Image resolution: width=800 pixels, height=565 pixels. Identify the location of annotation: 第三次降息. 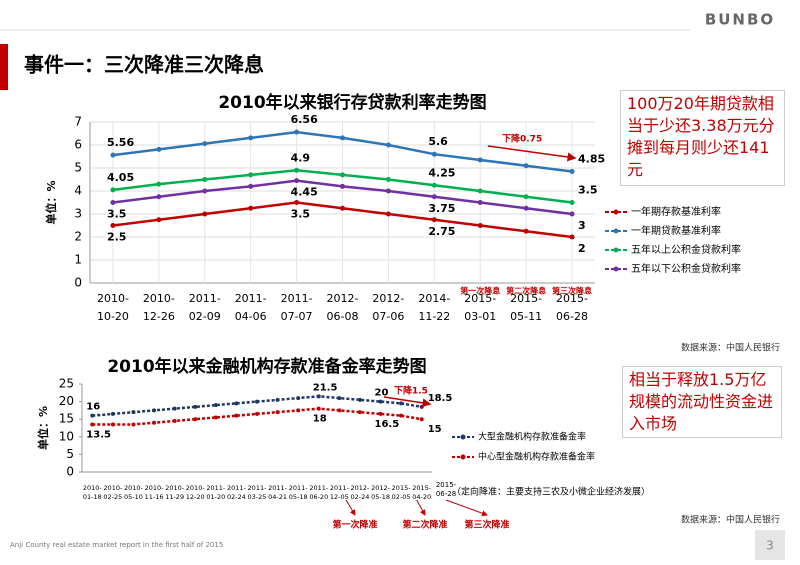
(572, 291).